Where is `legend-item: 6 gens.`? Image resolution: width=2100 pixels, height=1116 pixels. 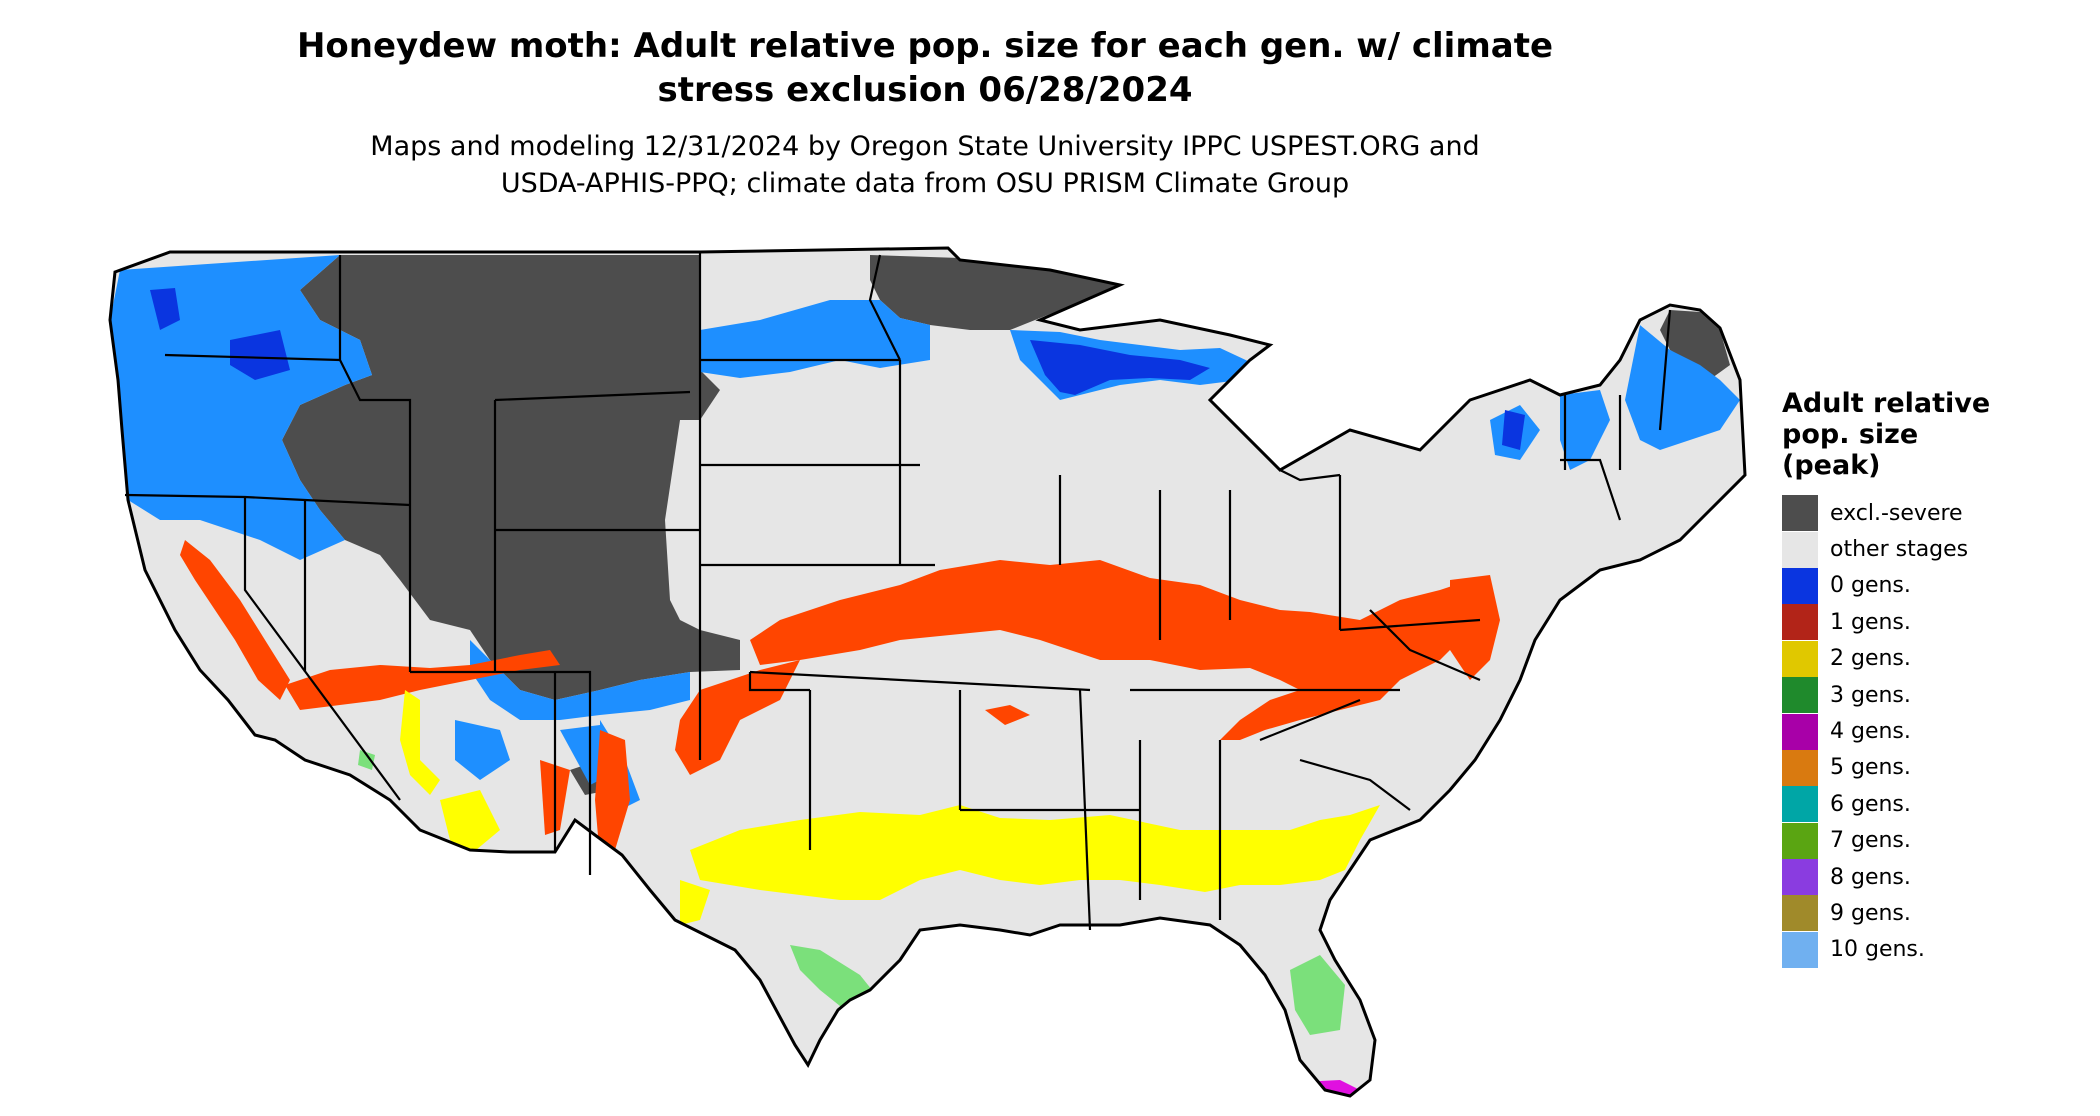 legend-item: 6 gens. is located at coordinates (1932, 804).